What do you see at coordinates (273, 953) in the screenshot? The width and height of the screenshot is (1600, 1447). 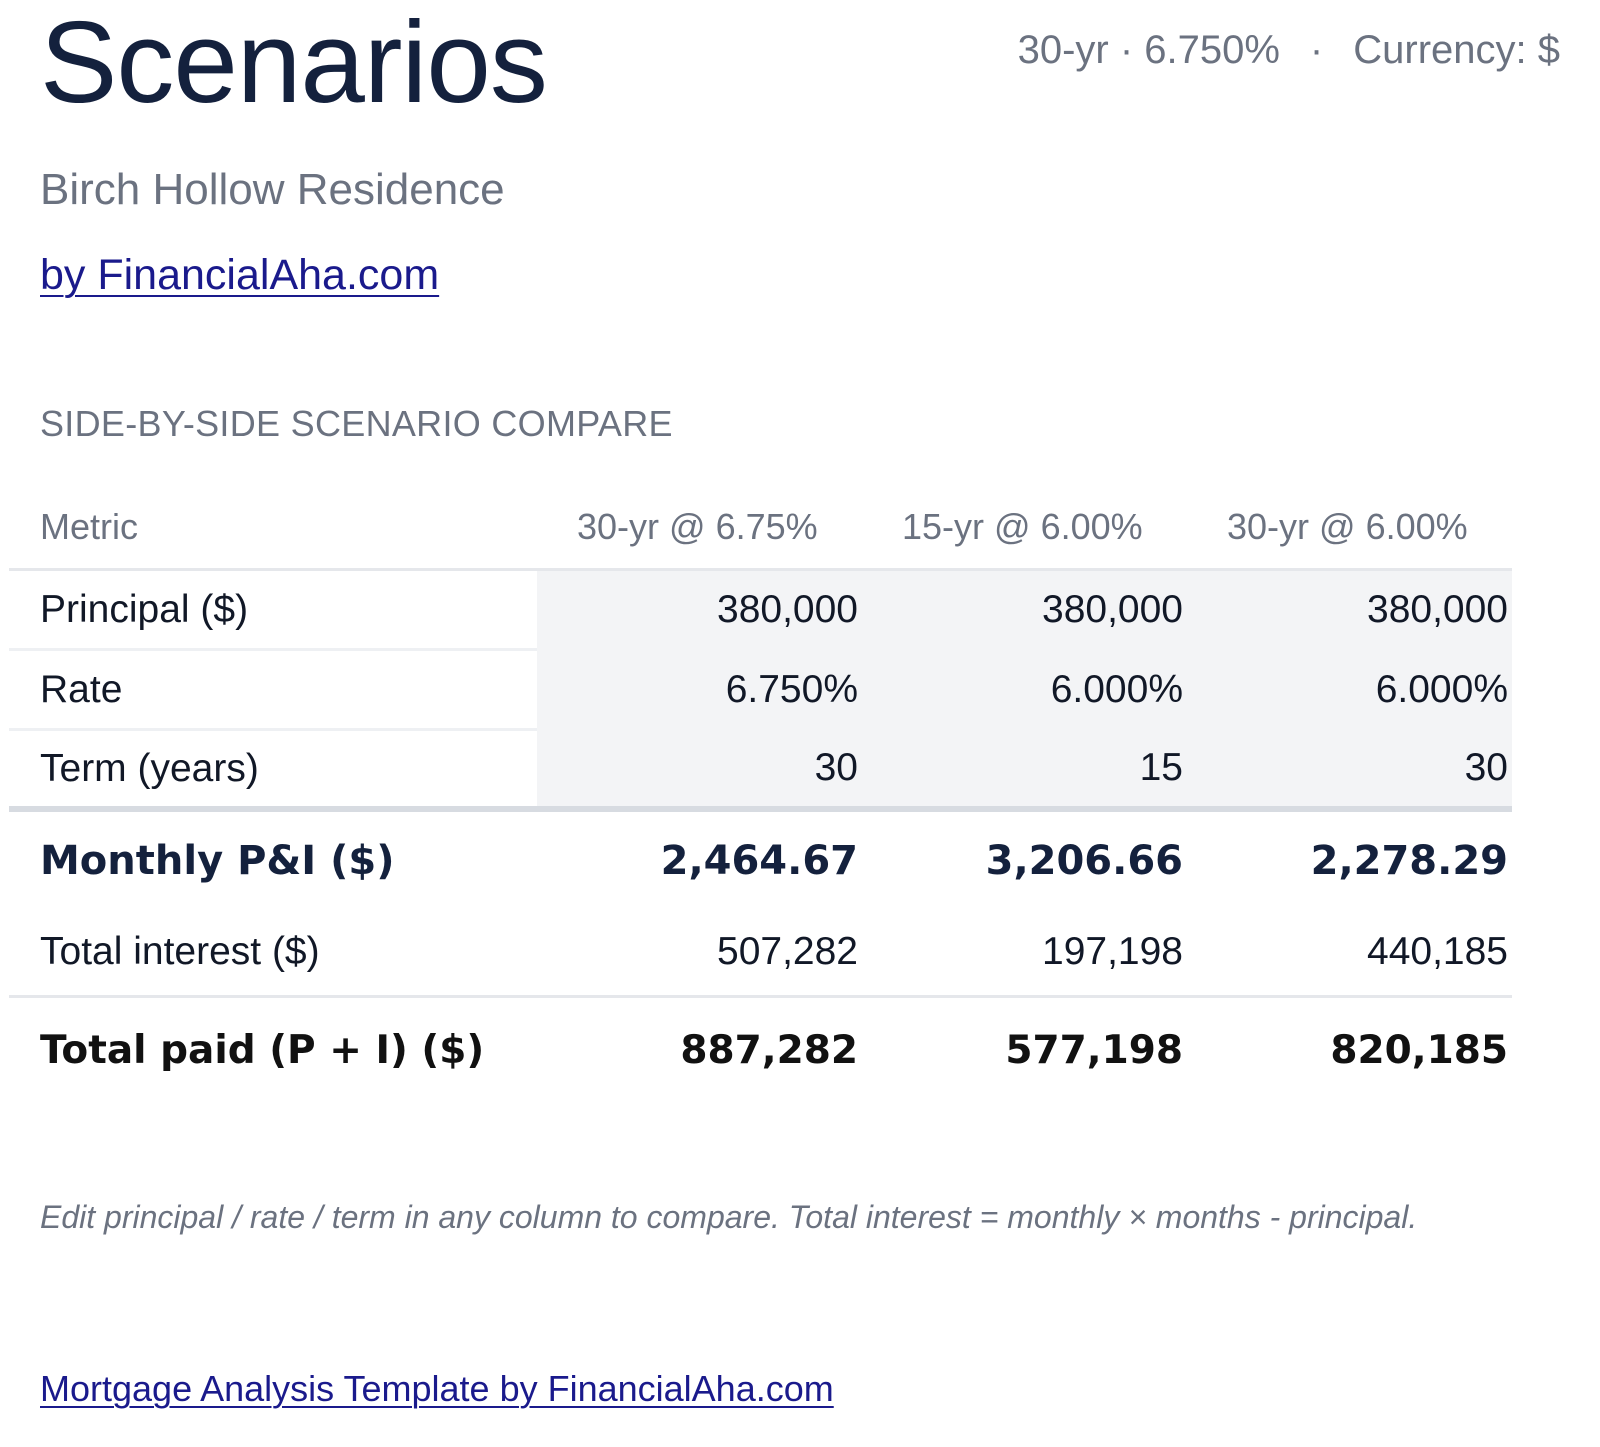 I see `row-label: Total interest ($)` at bounding box center [273, 953].